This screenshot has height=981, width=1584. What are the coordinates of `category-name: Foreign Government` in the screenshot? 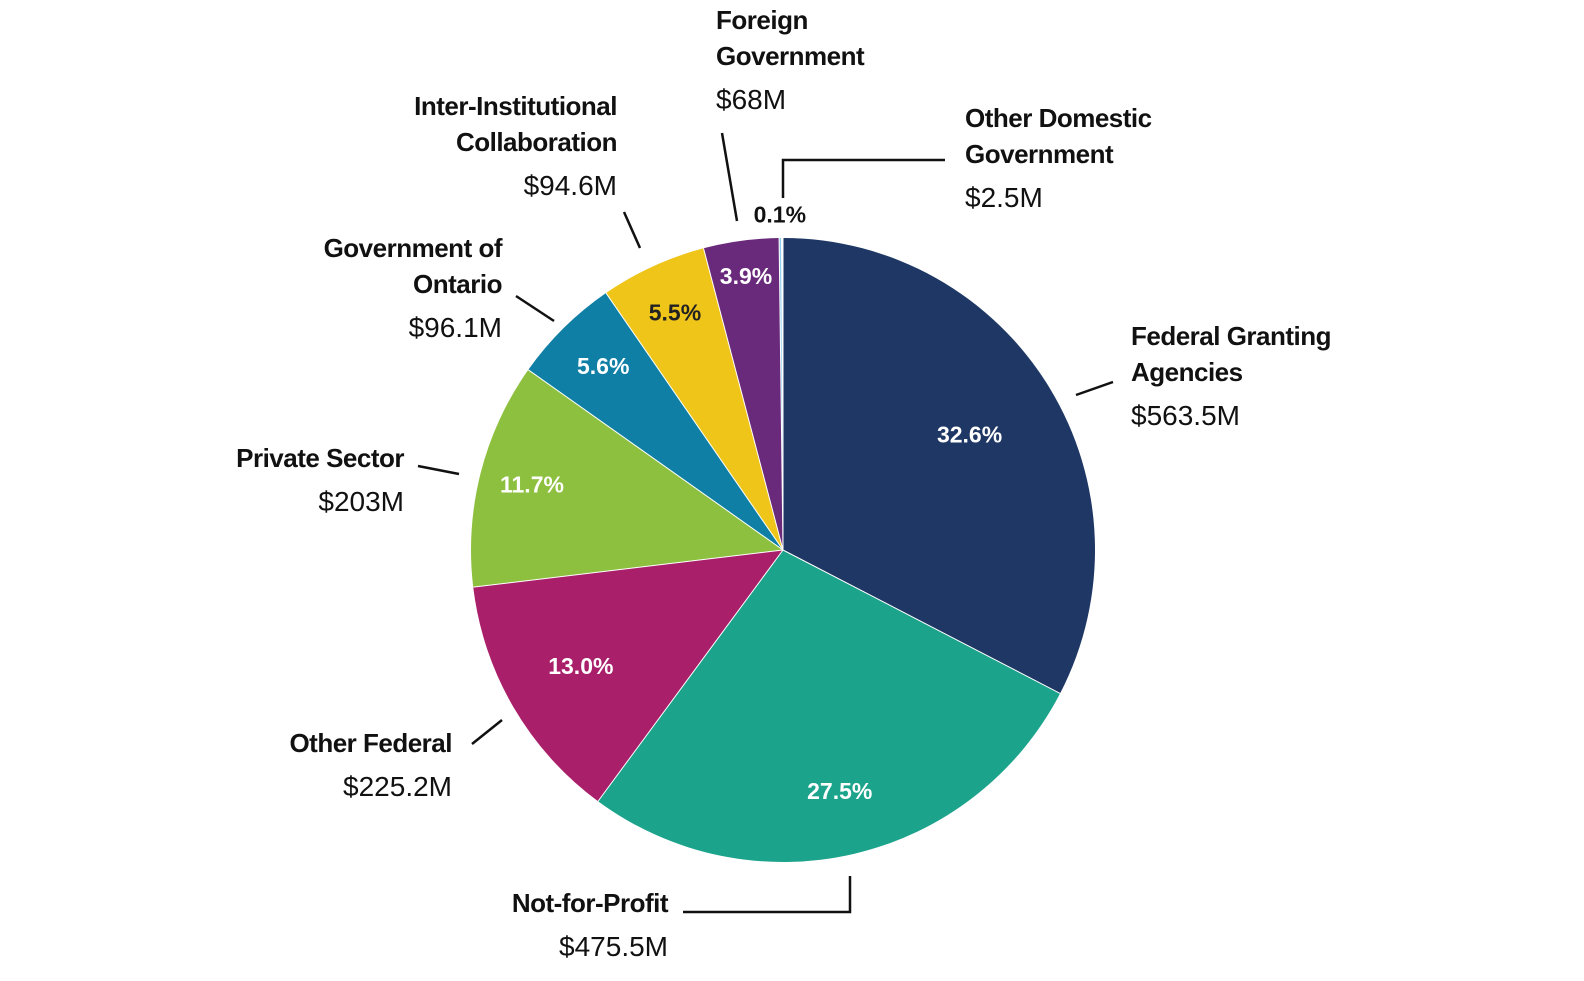 It's located at (790, 38).